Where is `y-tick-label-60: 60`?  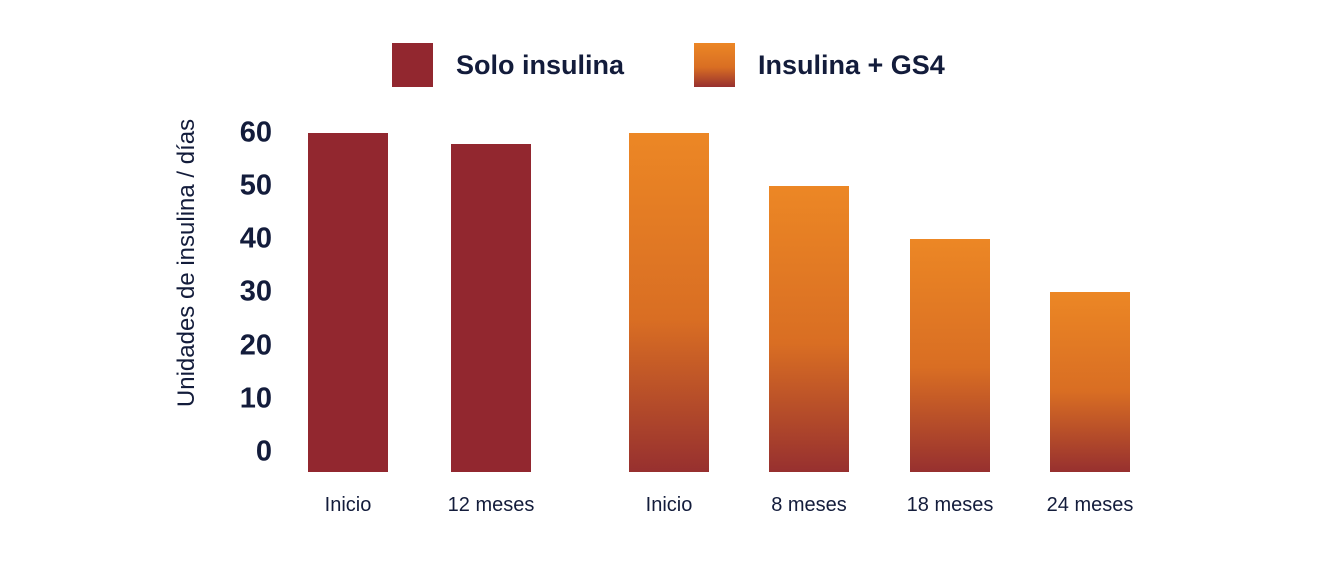
y-tick-label-60: 60 is located at coordinates (255, 132).